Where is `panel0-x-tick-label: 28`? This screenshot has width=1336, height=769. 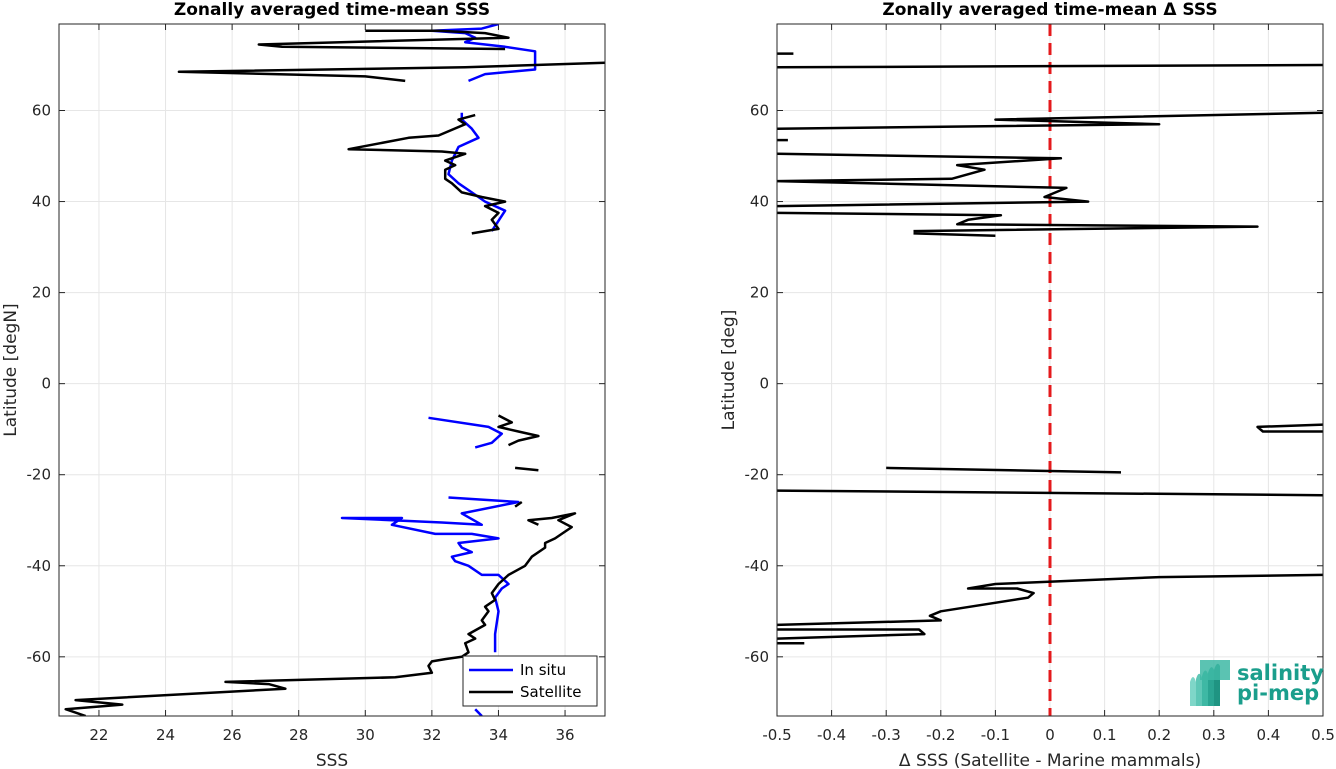
panel0-x-tick-label: 28 is located at coordinates (298, 735).